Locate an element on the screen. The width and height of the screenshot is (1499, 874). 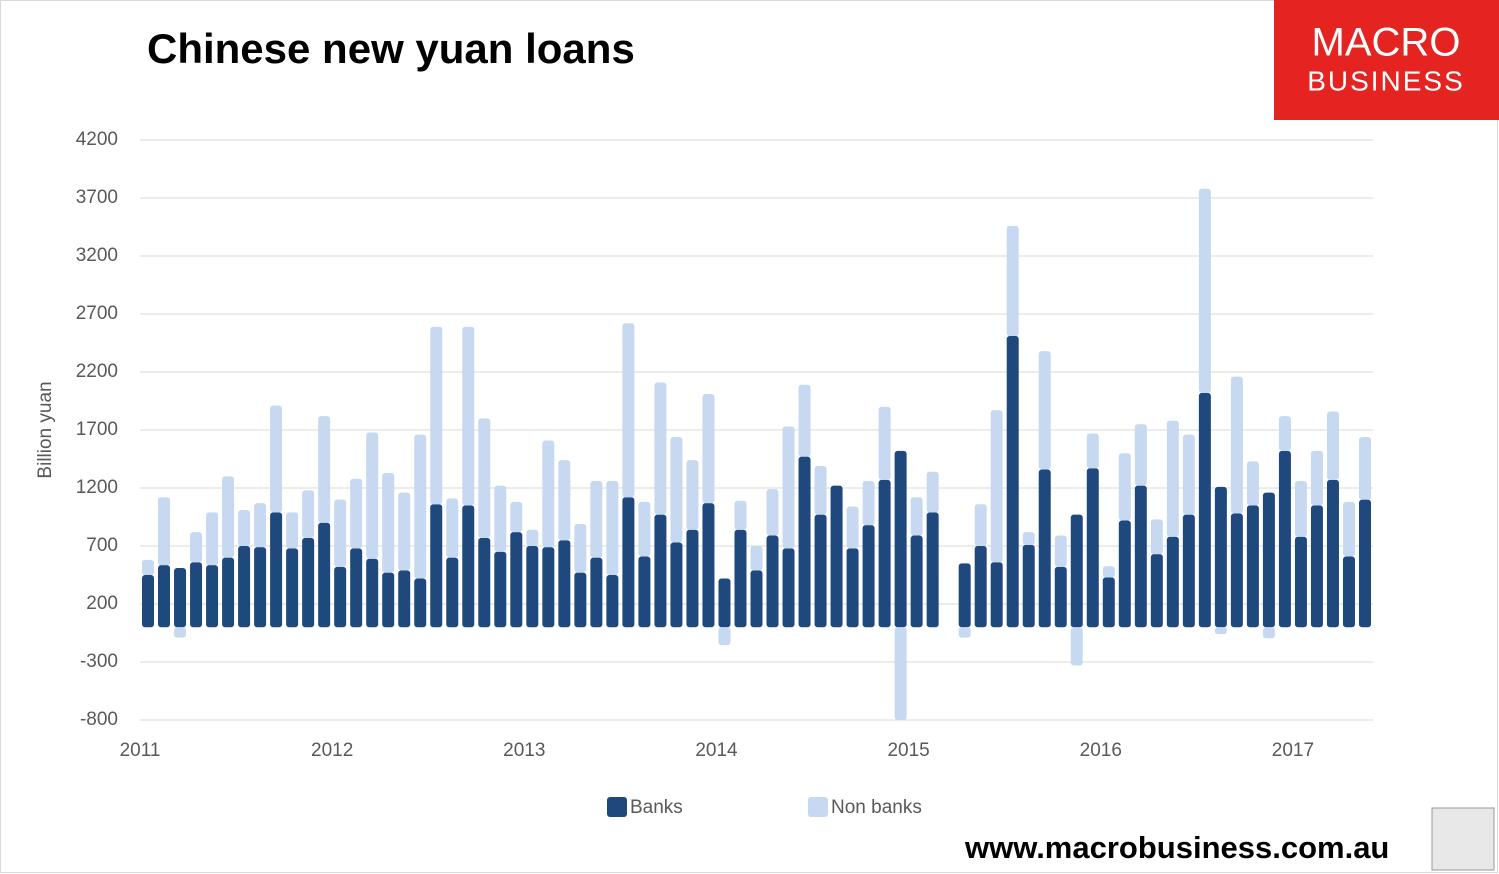
y-tick-label: -800 is located at coordinates (99, 719).